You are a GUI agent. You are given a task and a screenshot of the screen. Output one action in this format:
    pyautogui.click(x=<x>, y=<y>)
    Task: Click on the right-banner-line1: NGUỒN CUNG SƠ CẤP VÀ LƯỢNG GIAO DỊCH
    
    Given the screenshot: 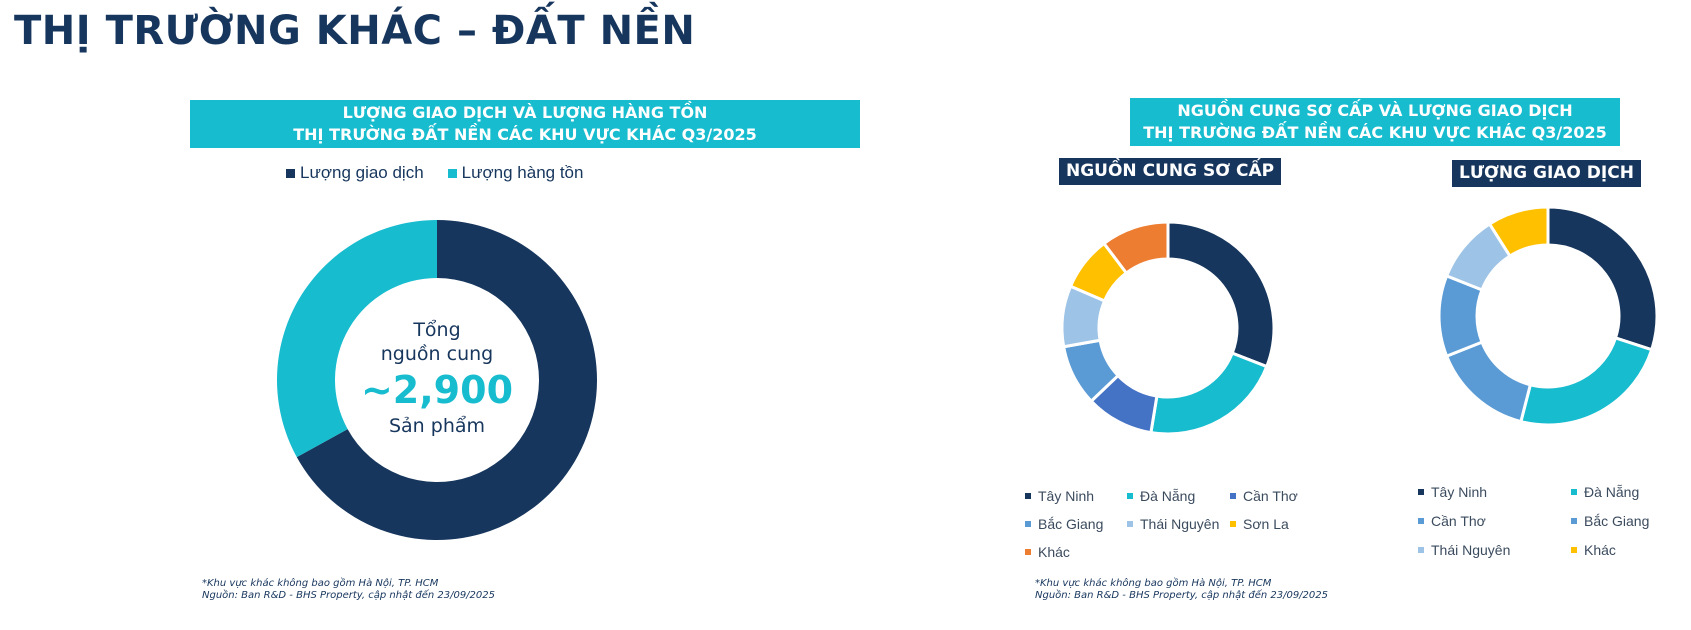 What is the action you would take?
    pyautogui.click(x=1375, y=110)
    